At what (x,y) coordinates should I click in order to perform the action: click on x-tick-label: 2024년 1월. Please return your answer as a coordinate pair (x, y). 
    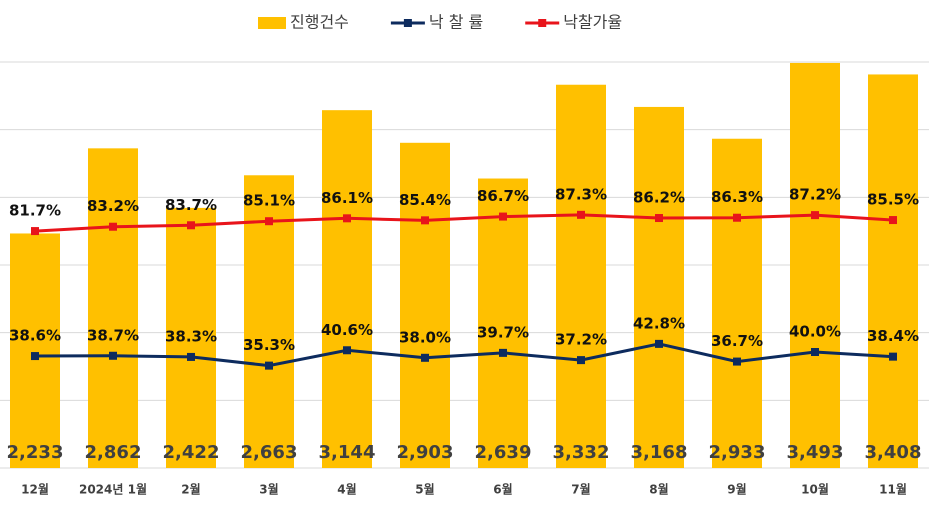
    Looking at the image, I should click on (113, 489).